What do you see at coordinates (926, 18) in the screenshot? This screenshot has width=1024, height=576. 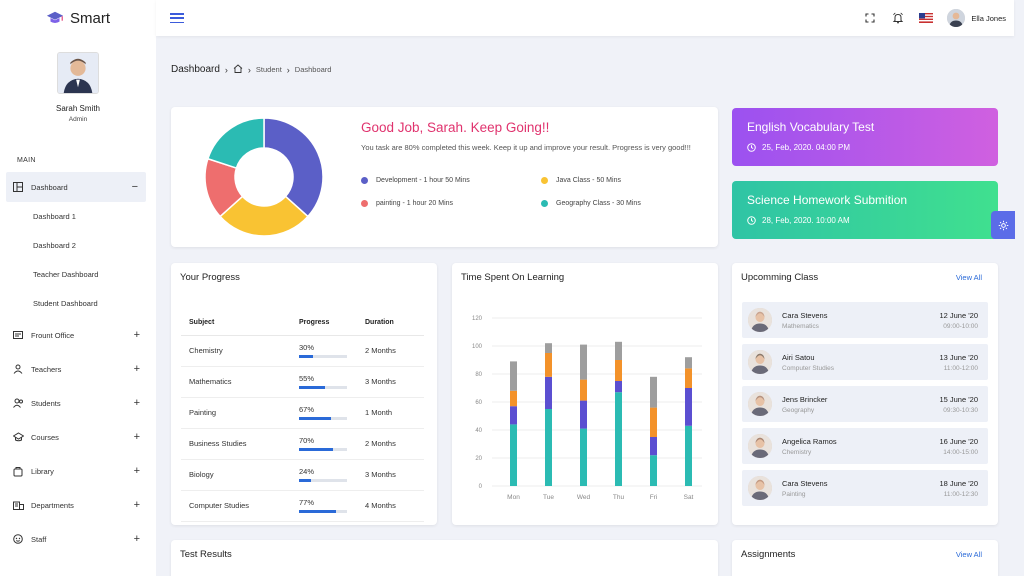 I see `us-flag-icon` at bounding box center [926, 18].